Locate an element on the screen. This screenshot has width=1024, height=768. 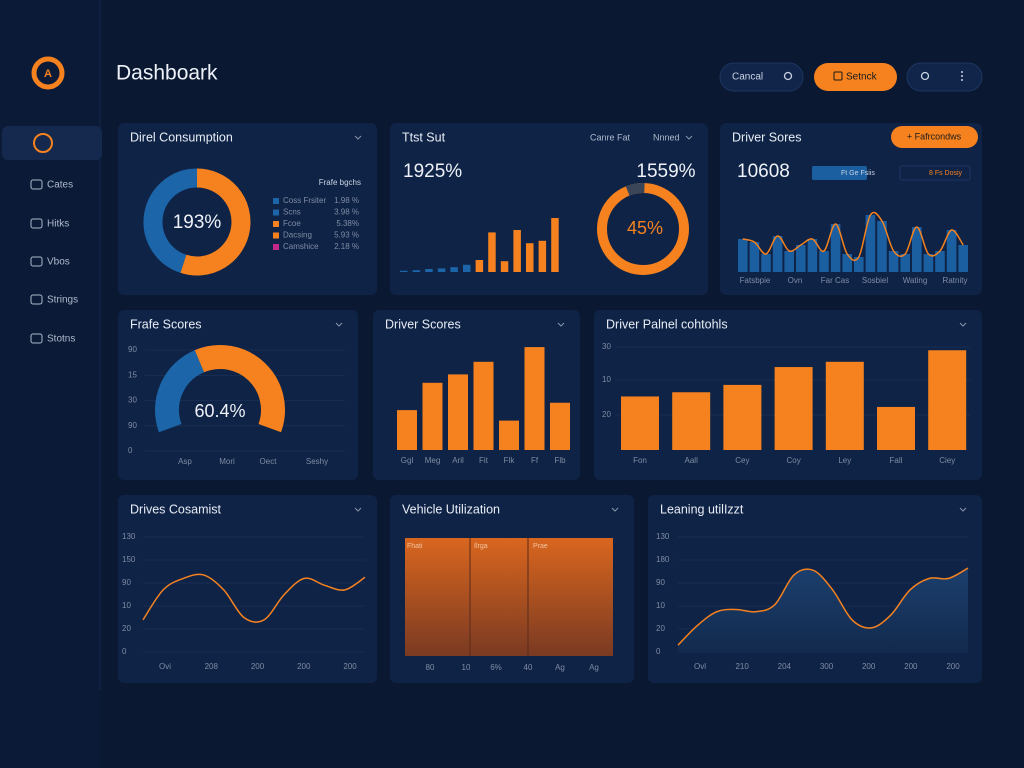
button-icon is located at coordinates (838, 76).